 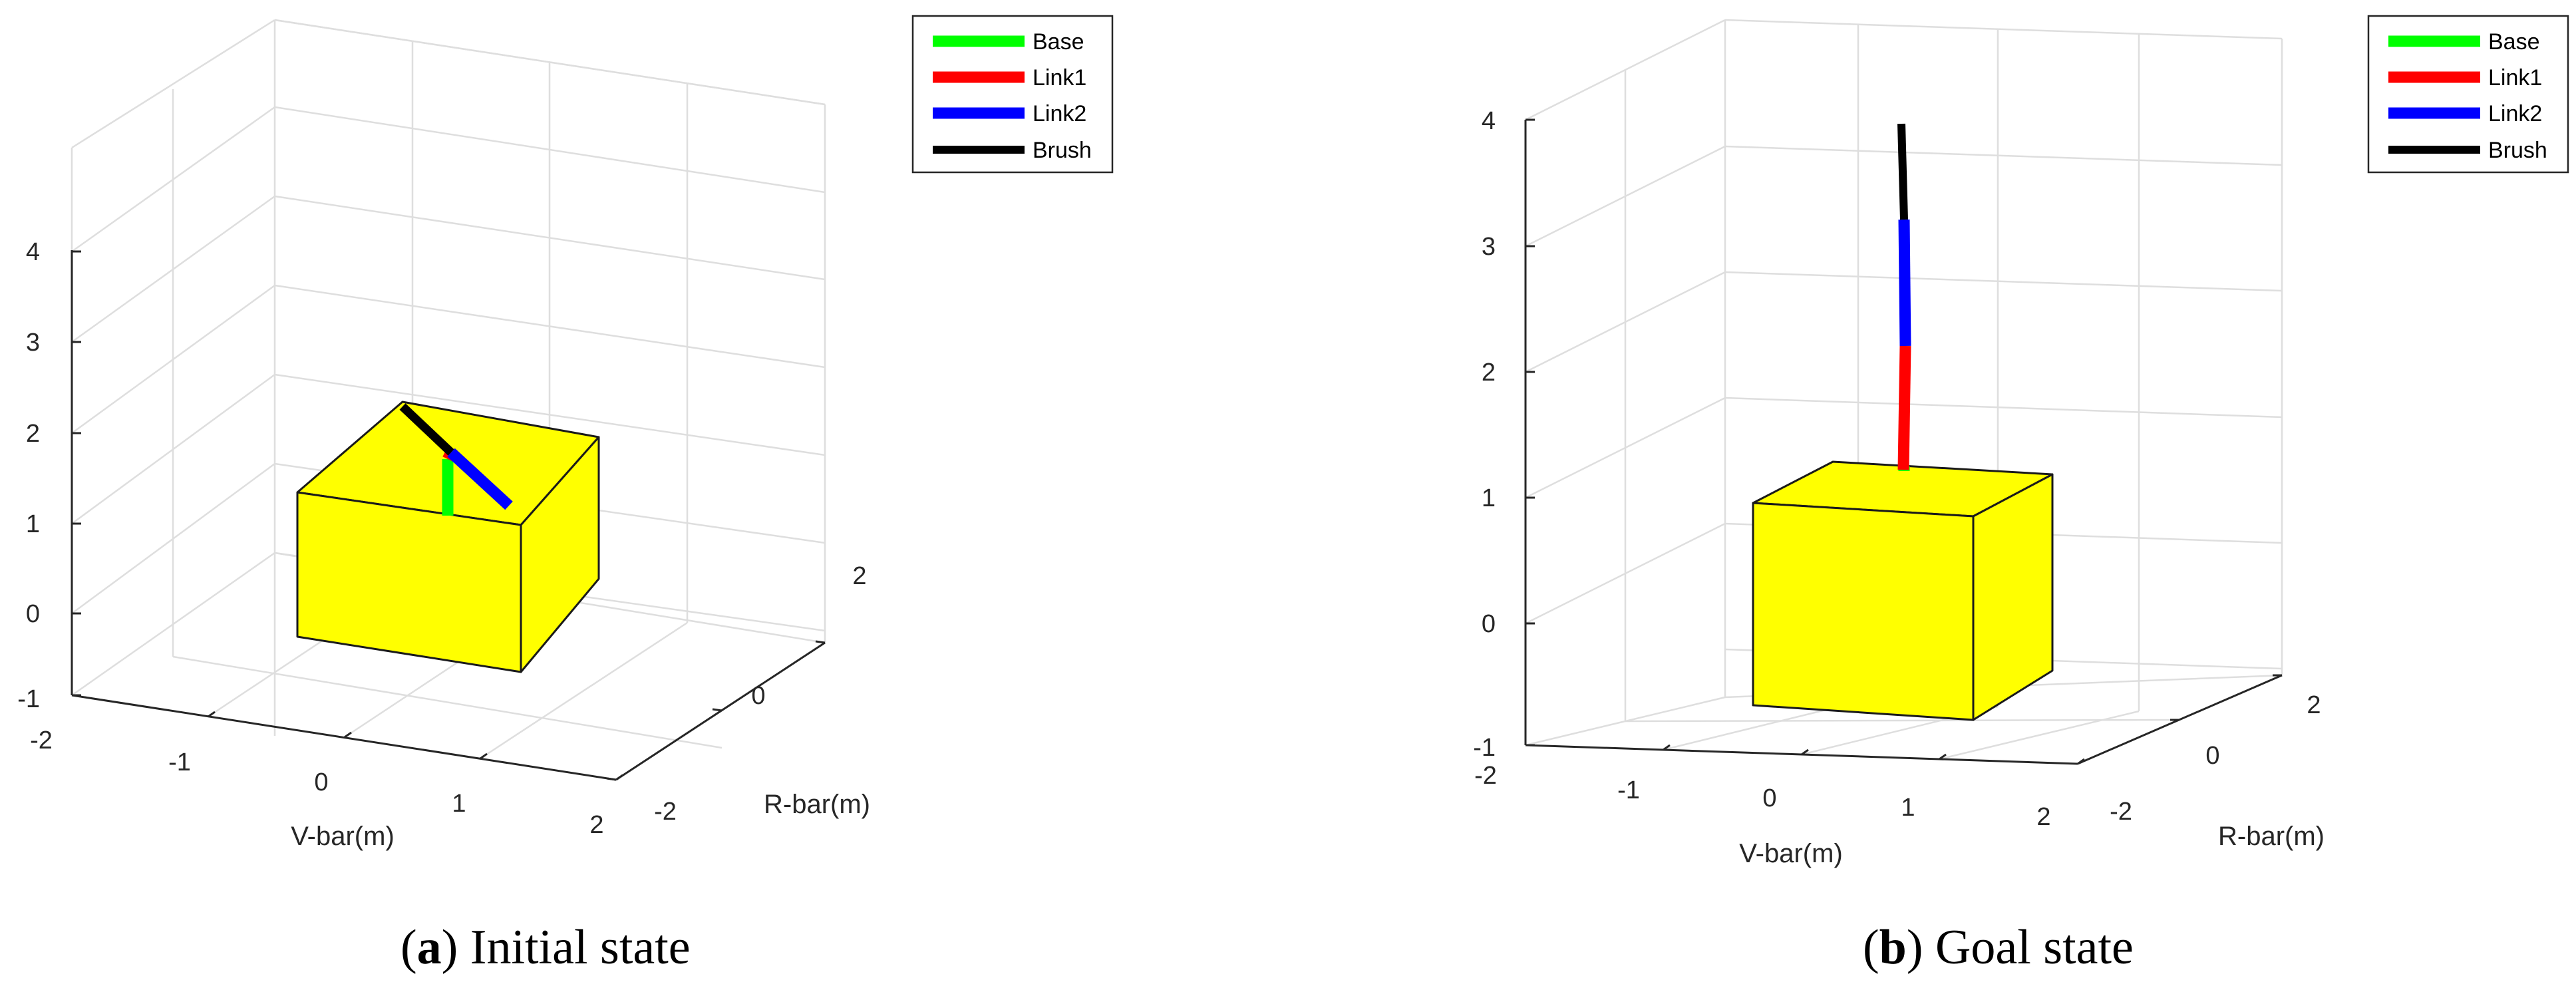 What do you see at coordinates (817, 804) in the screenshot?
I see `panel-a-ylabel: R-bar(m)` at bounding box center [817, 804].